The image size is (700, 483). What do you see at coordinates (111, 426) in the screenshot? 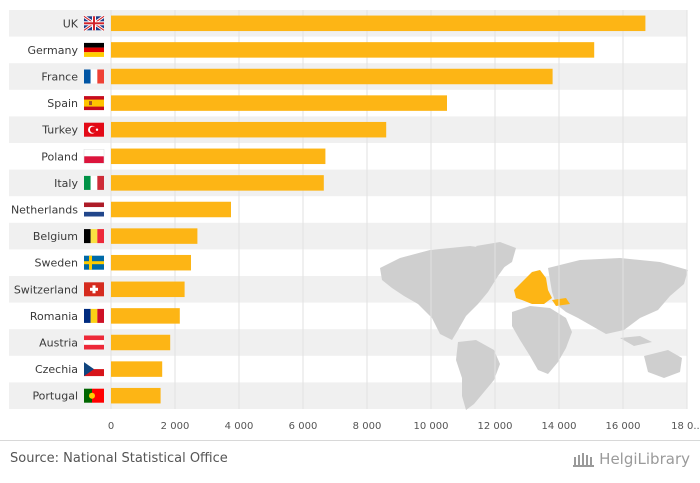
I see `x-tick-label: 0` at bounding box center [111, 426].